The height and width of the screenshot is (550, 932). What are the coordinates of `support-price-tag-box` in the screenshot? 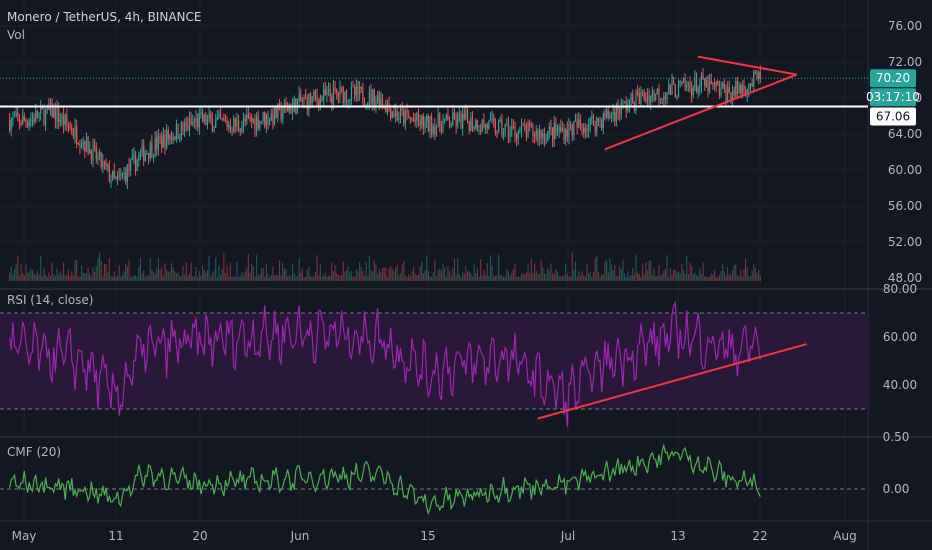 It's located at (893, 116).